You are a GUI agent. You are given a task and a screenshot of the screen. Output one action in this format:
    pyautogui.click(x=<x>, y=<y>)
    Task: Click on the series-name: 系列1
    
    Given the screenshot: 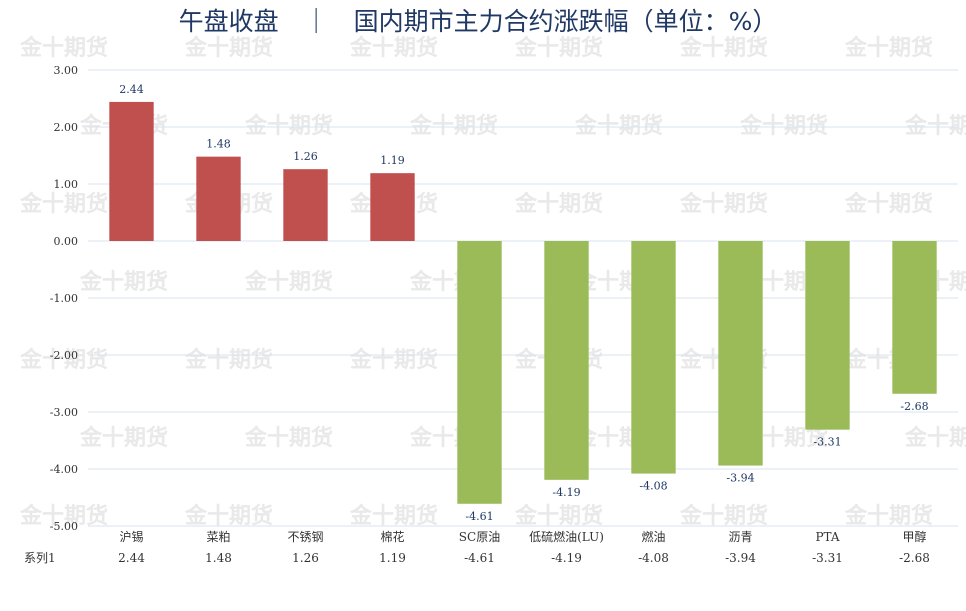 What is the action you would take?
    pyautogui.click(x=40, y=558)
    